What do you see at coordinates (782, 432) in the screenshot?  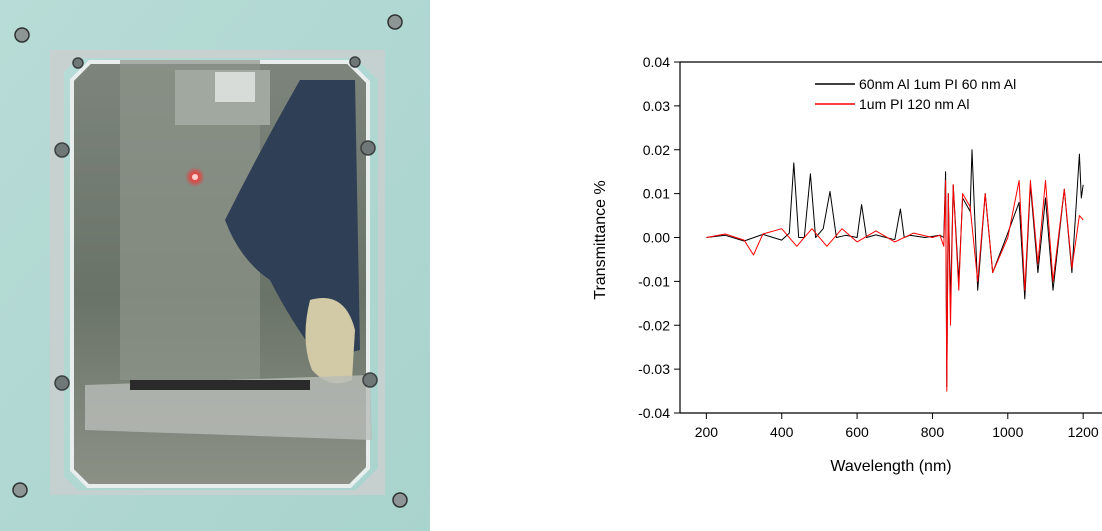 I see `x-tick-label: 400` at bounding box center [782, 432].